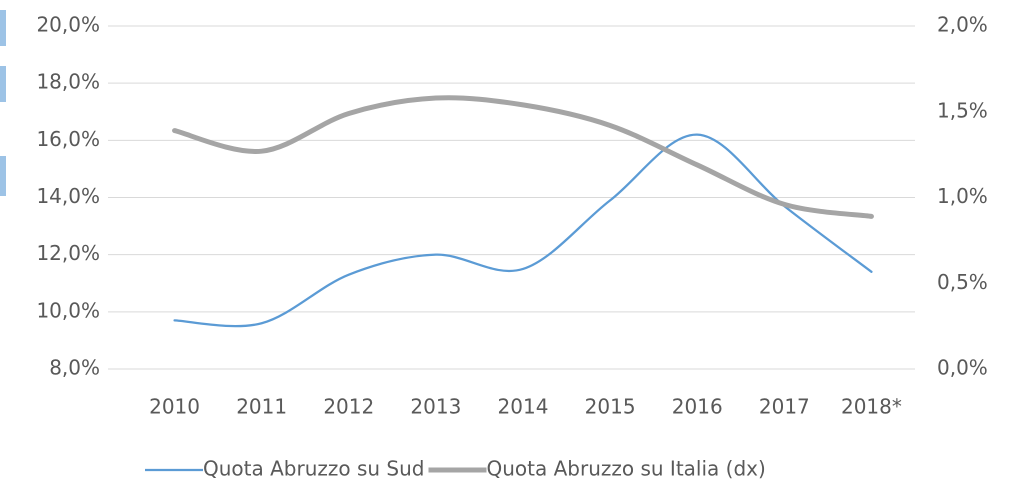  I want to click on y-tick-label: 20,0%, so click(68, 25).